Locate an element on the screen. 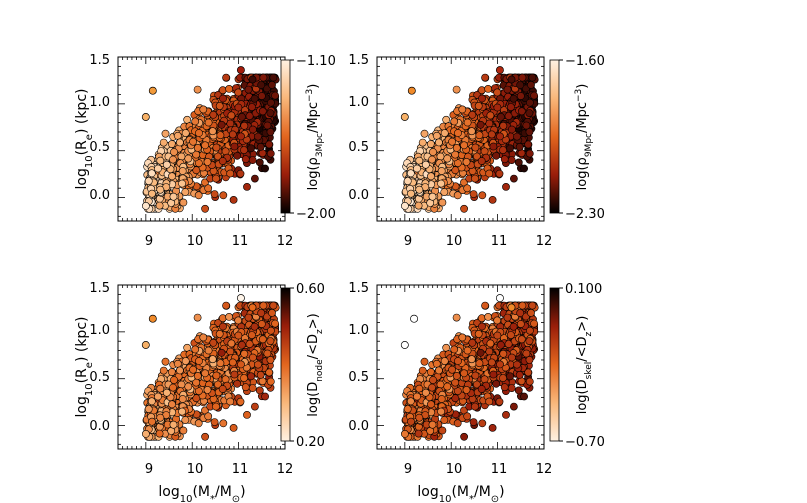  x-tick-label: 9 is located at coordinates (149, 241).